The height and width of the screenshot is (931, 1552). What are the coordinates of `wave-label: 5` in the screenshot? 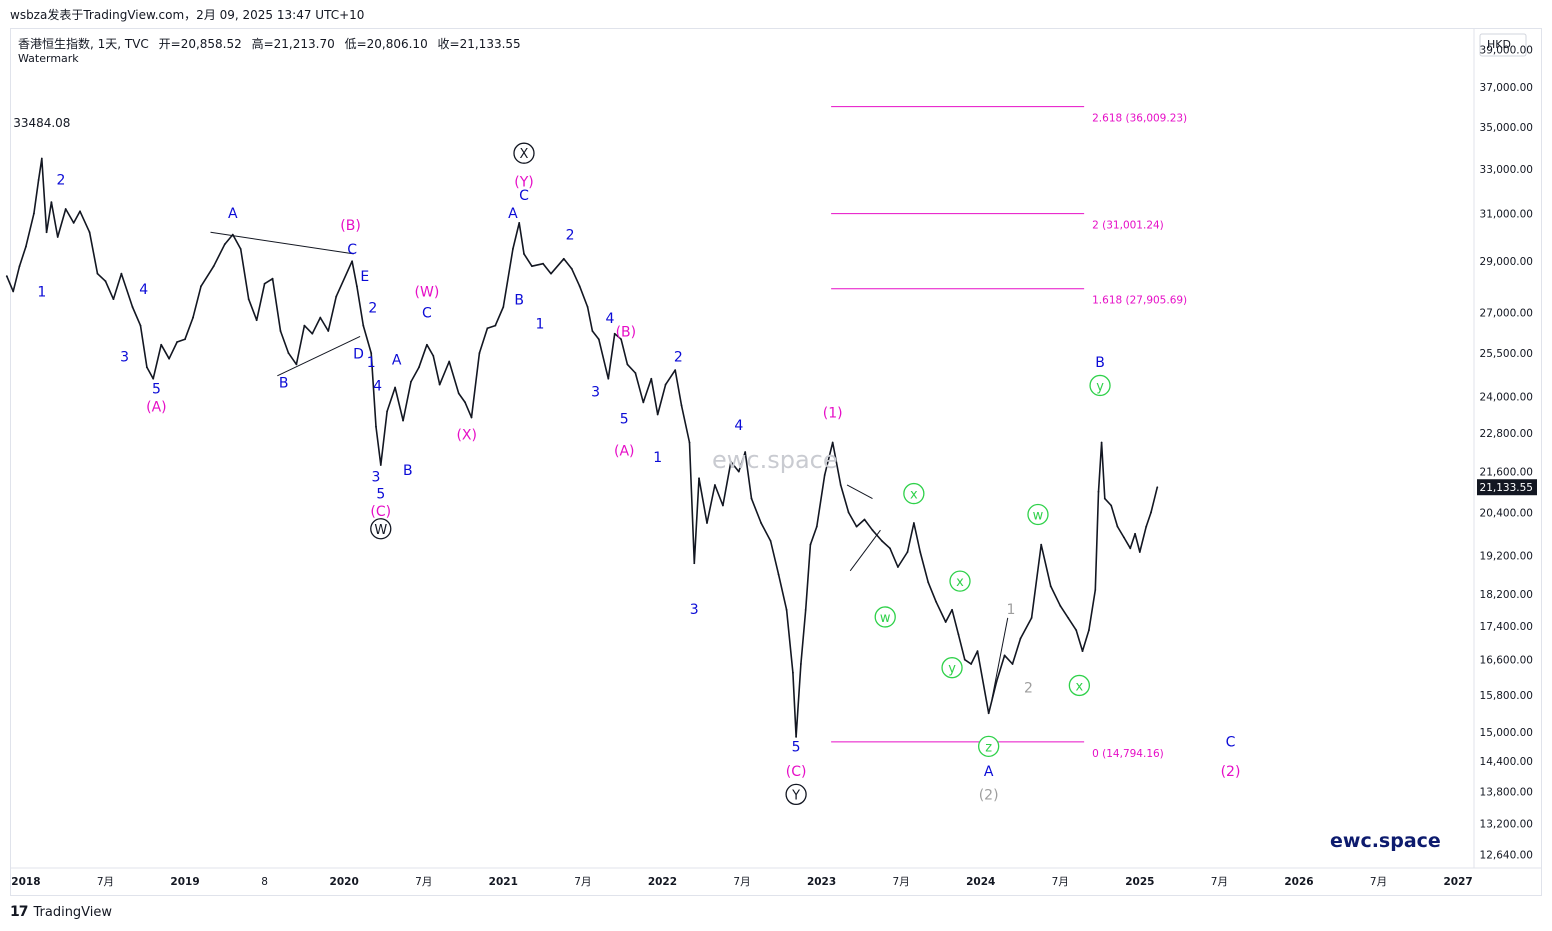 It's located at (624, 420).